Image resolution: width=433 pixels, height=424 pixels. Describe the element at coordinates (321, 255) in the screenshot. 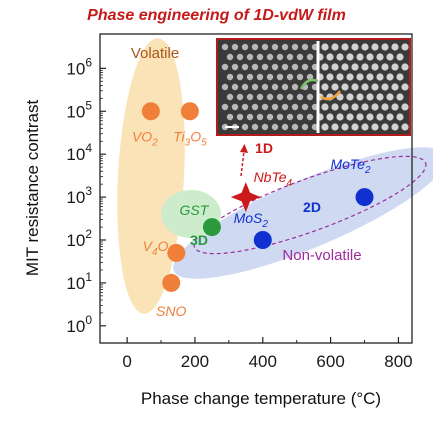

I see `region-annotation: Non-volatile` at that location.